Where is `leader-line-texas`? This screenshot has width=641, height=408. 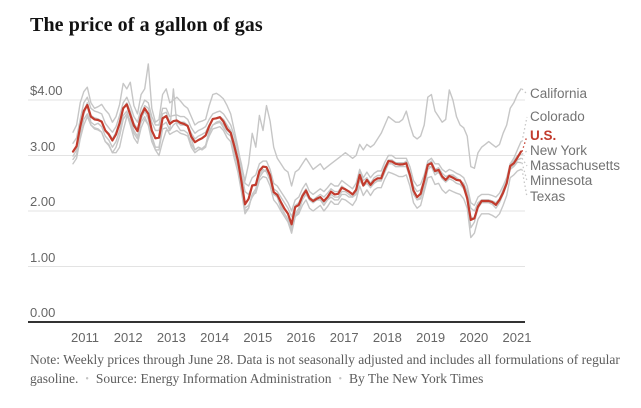 leader-line-texas is located at coordinates (524, 183).